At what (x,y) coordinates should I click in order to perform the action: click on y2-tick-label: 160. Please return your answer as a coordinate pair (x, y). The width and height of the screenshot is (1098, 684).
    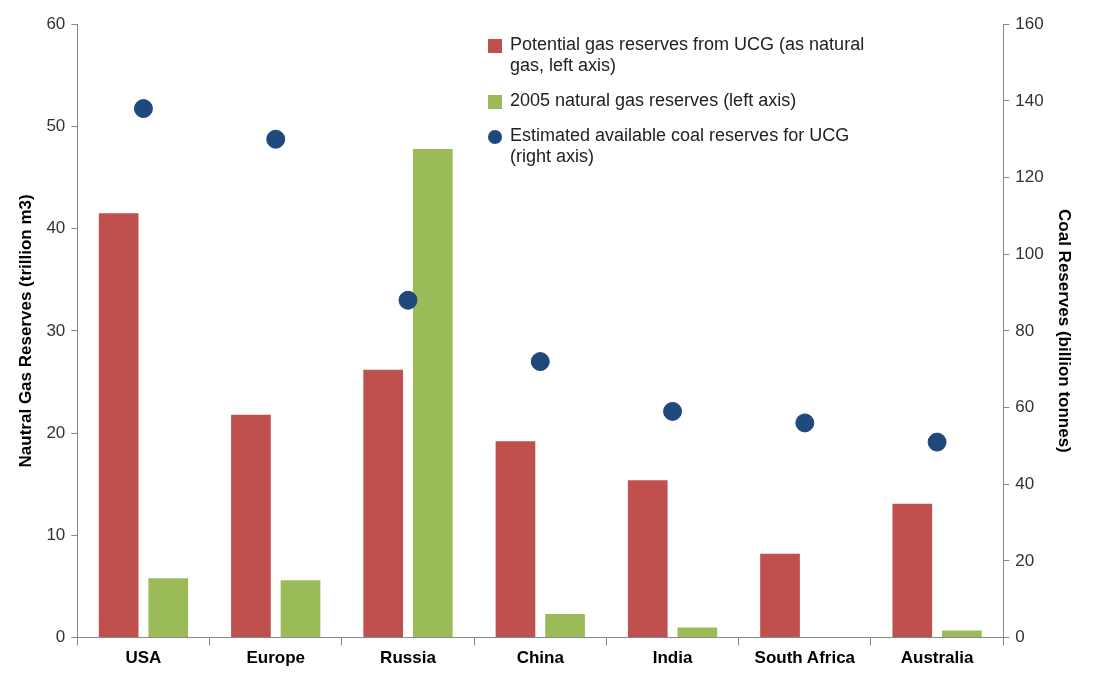
    Looking at the image, I should click on (1029, 23).